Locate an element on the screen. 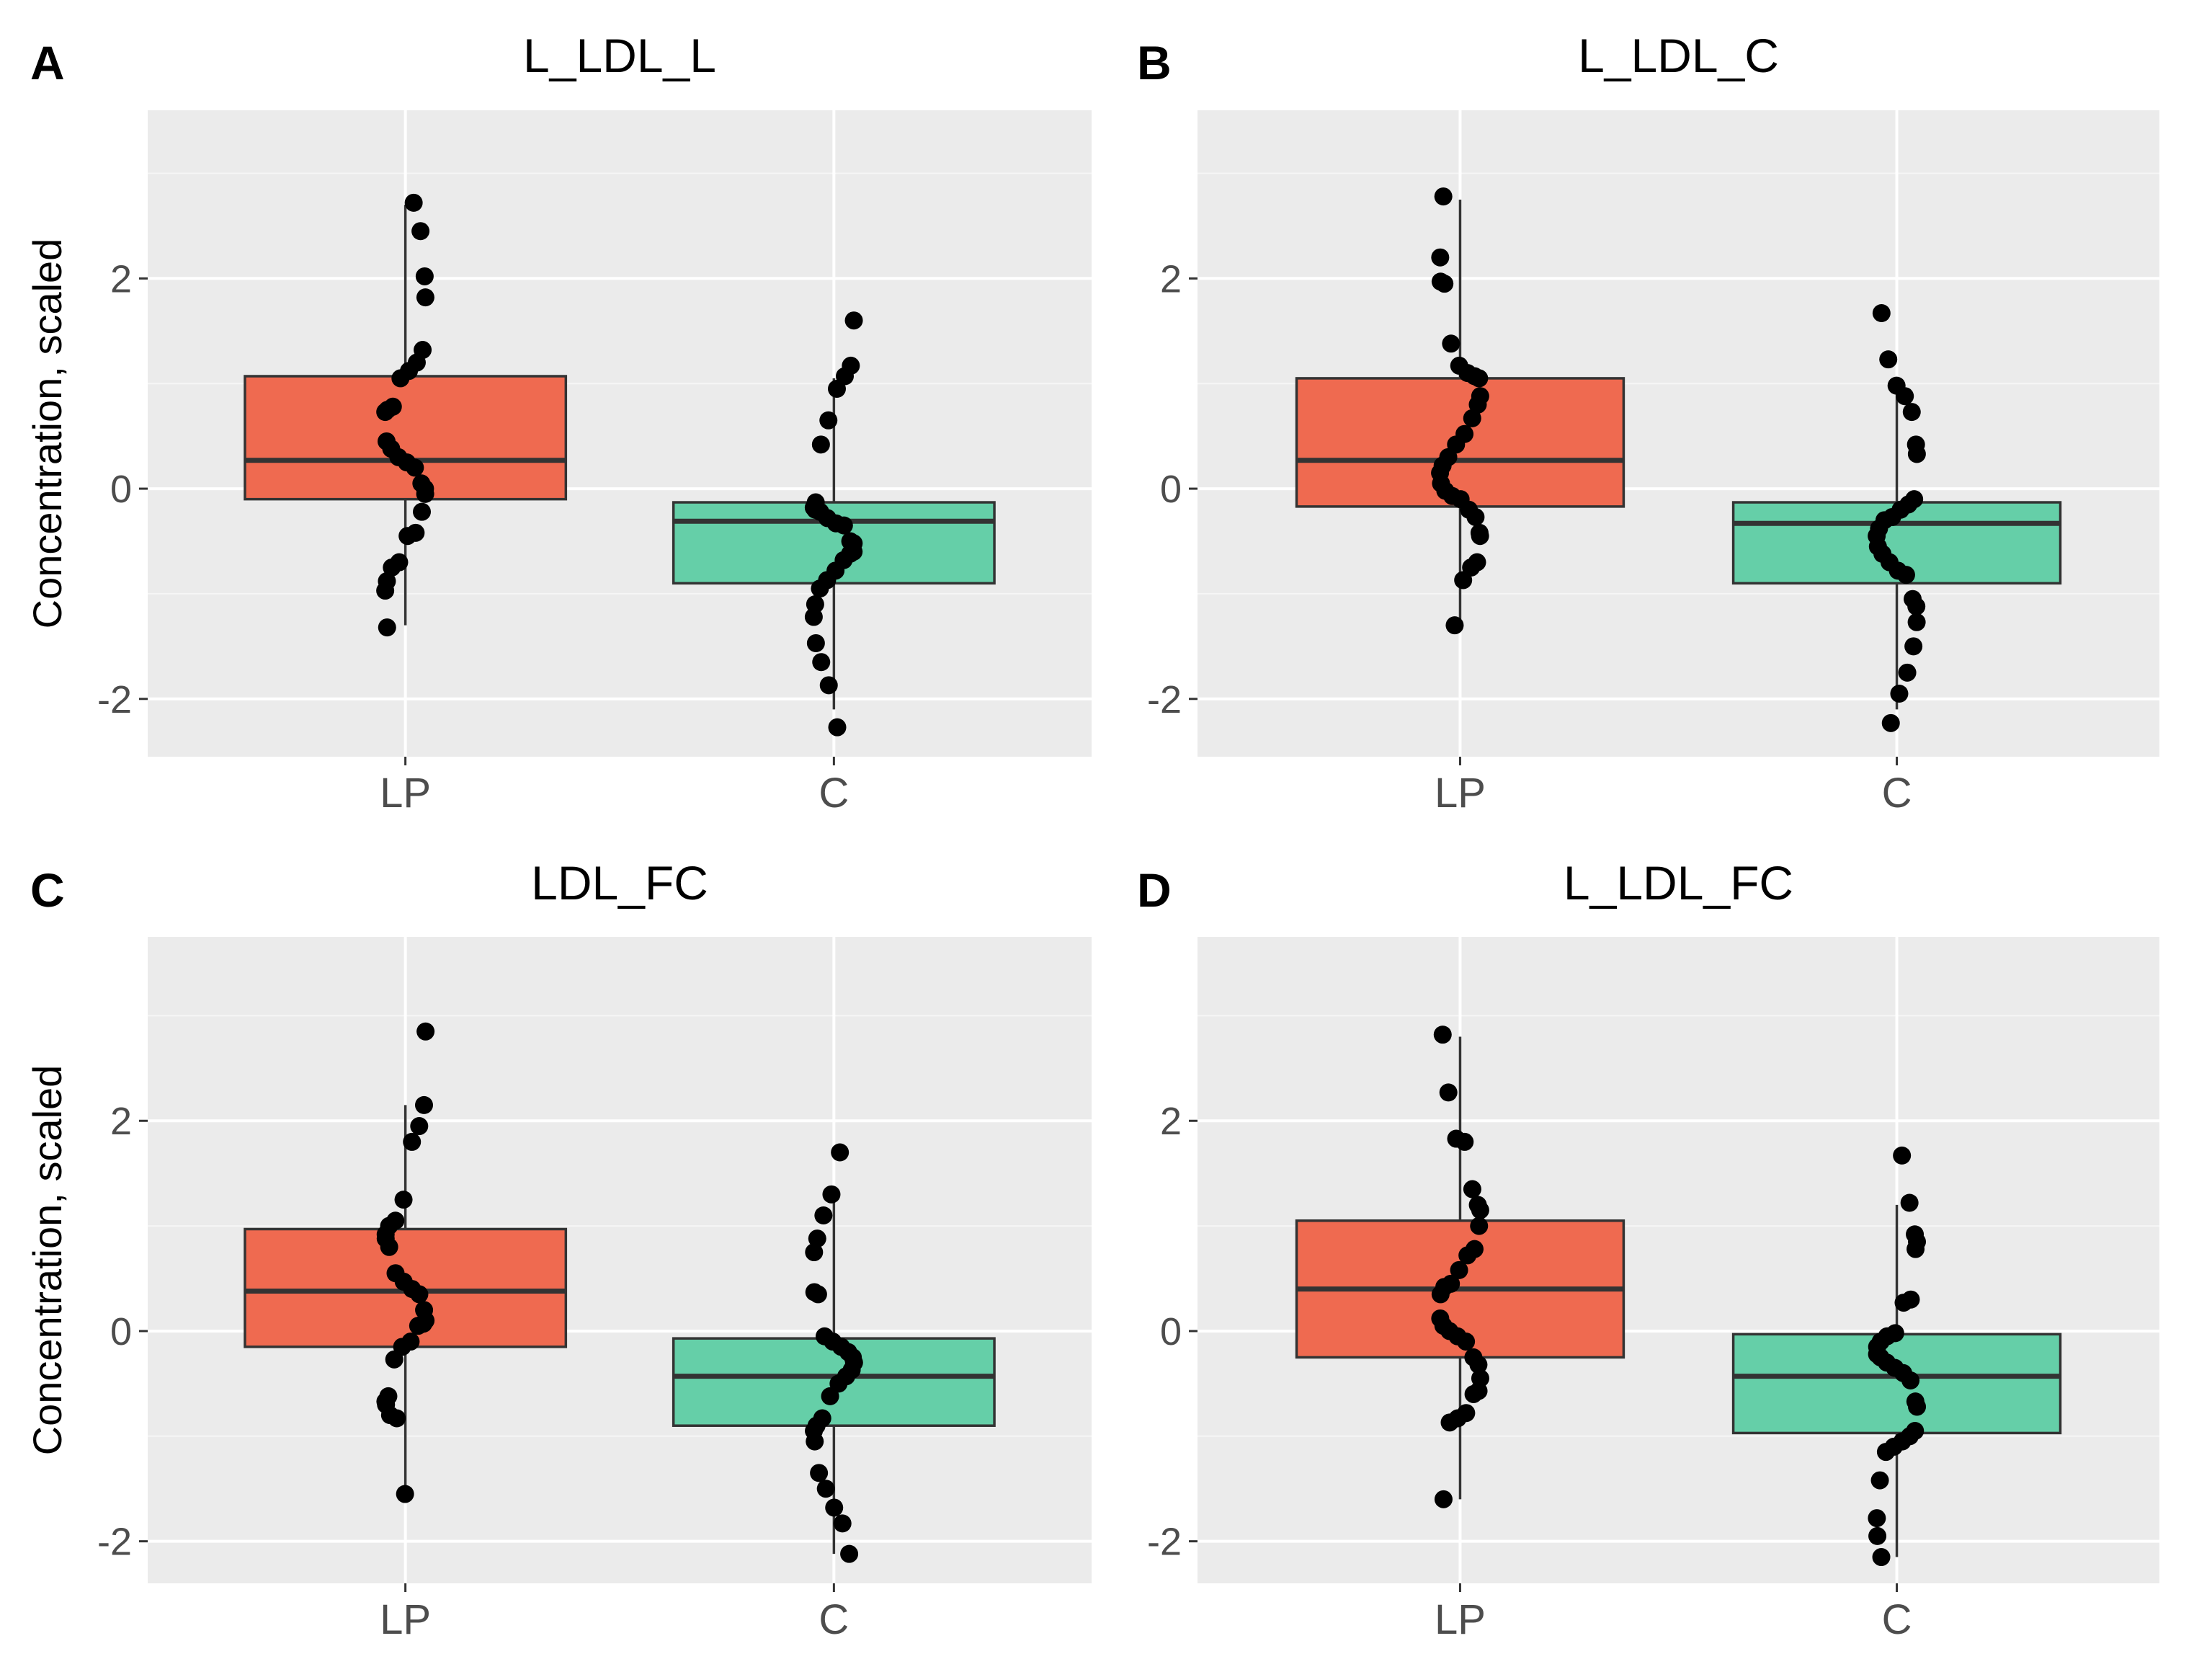 The image size is (2212, 1659). panel-title: L_LDL_C is located at coordinates (1679, 56).